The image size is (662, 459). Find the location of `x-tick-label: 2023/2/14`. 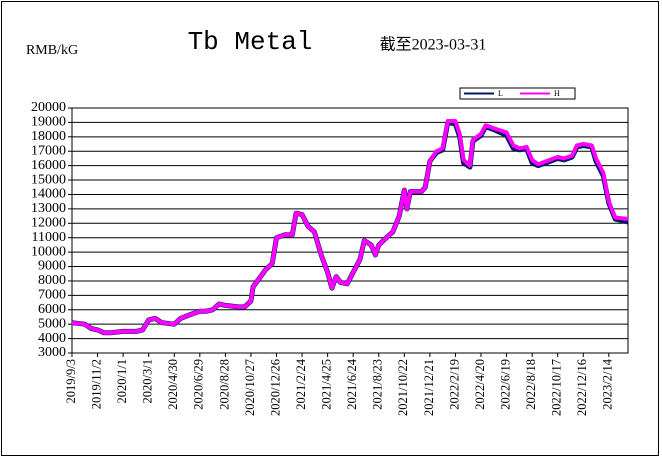

x-tick-label: 2023/2/14 is located at coordinates (608, 383).